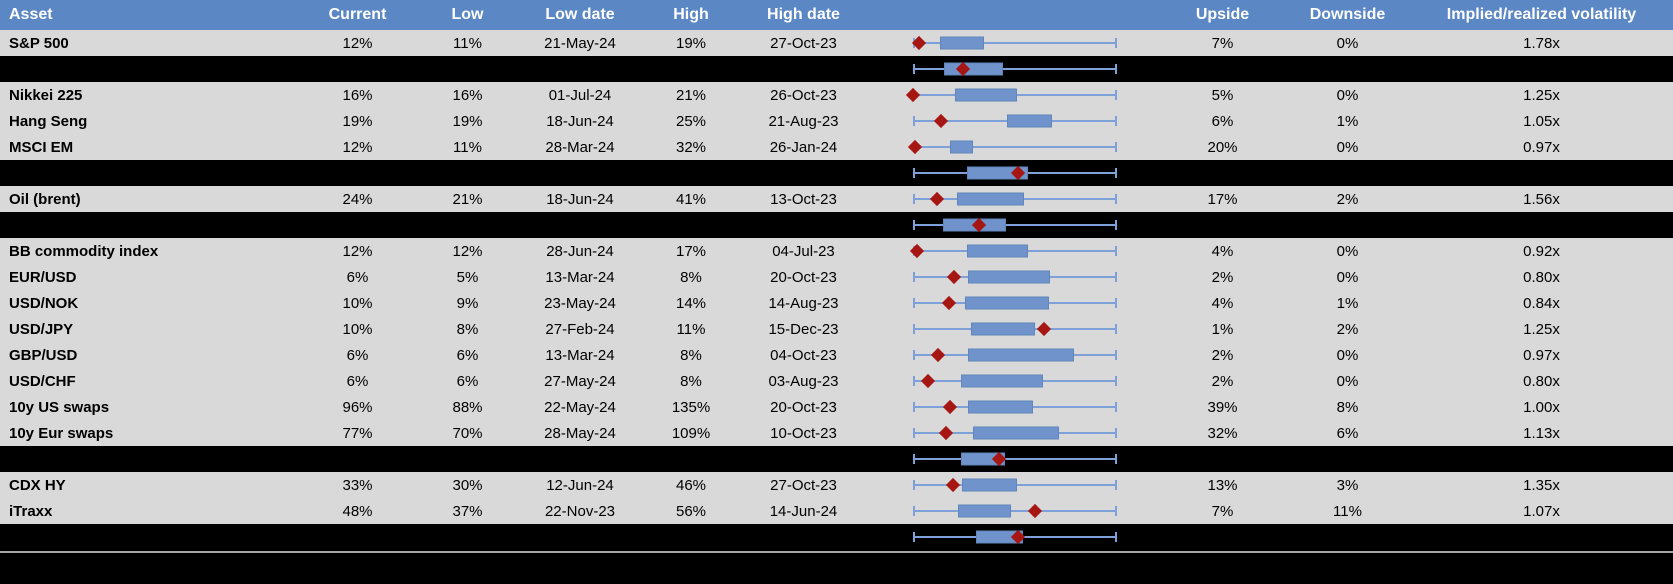 This screenshot has height=584, width=1673. Describe the element at coordinates (357, 407) in the screenshot. I see `cell-current: 96%` at that location.